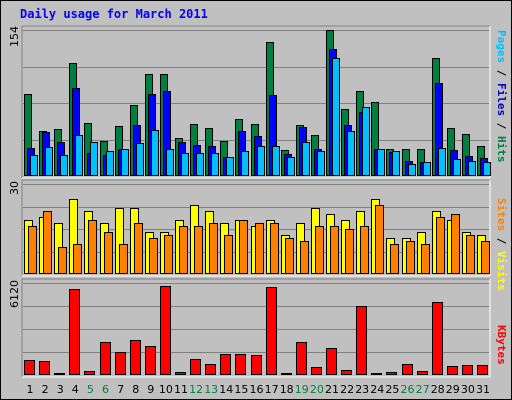 The width and height of the screenshot is (512, 400). I want to click on day-tick-label: 18, so click(287, 389).